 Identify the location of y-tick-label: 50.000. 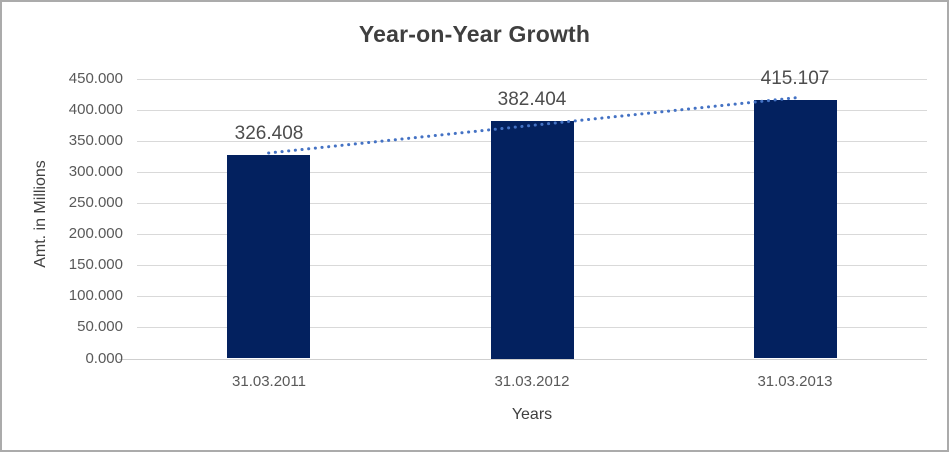
(100, 326).